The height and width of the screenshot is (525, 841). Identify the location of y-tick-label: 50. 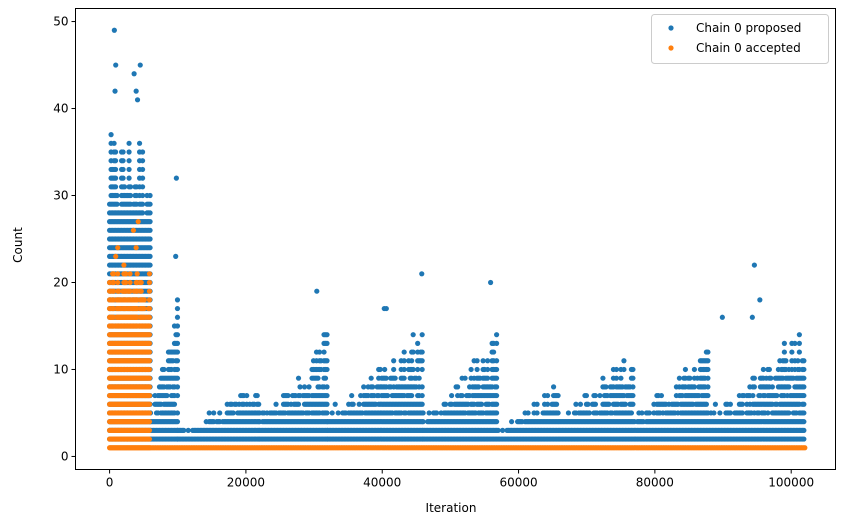
(60, 22).